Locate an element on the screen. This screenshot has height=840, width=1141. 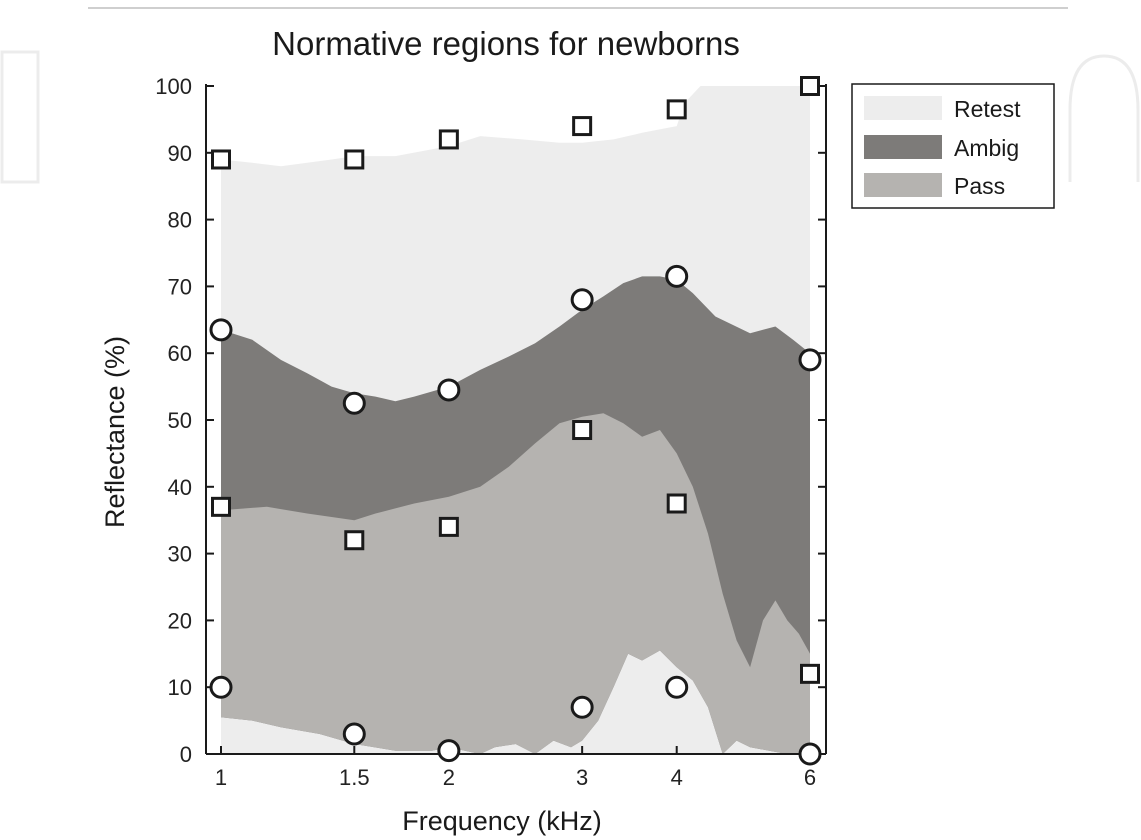
y-tick-label: 90 is located at coordinates (180, 153).